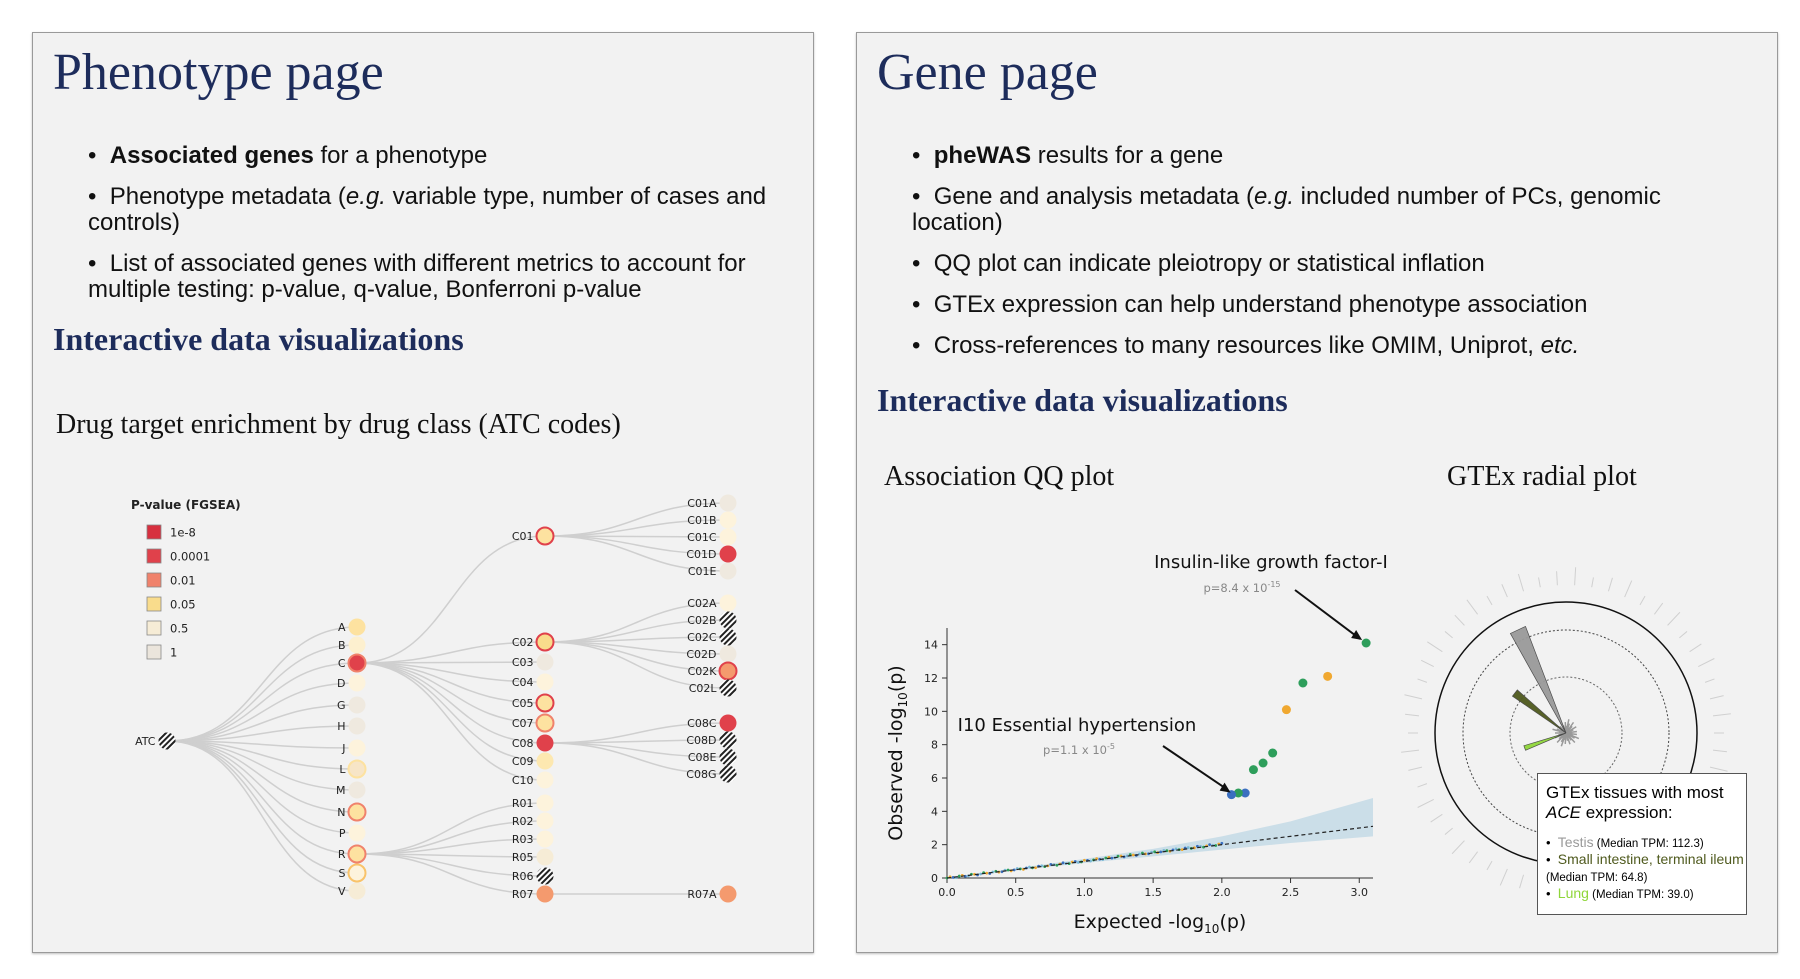 The height and width of the screenshot is (979, 1800). What do you see at coordinates (712, 537) in the screenshot?
I see `node-C01C: C01C` at bounding box center [712, 537].